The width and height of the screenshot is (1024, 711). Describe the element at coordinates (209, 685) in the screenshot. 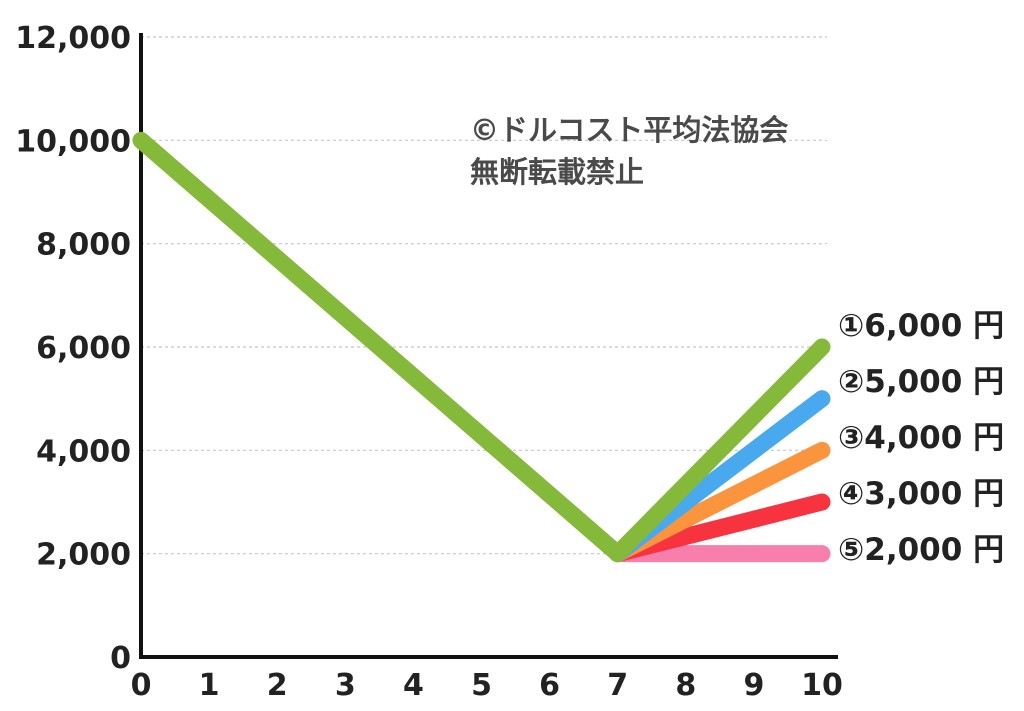

I see `x-tick-label-1: 1` at that location.